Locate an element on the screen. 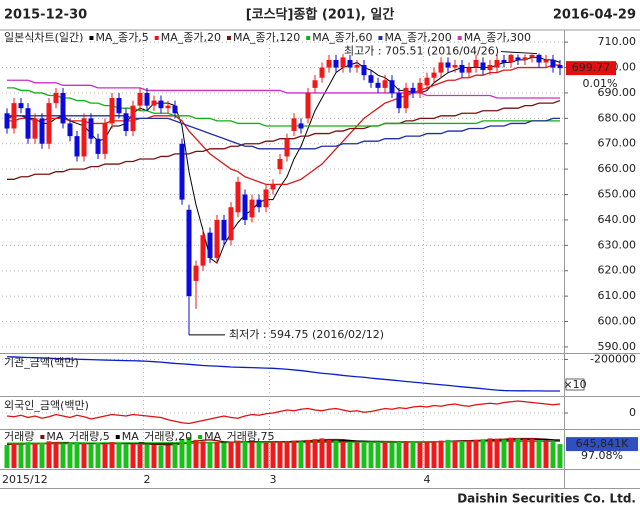  legend-label: MA_거래량,75 is located at coordinates (239, 436).